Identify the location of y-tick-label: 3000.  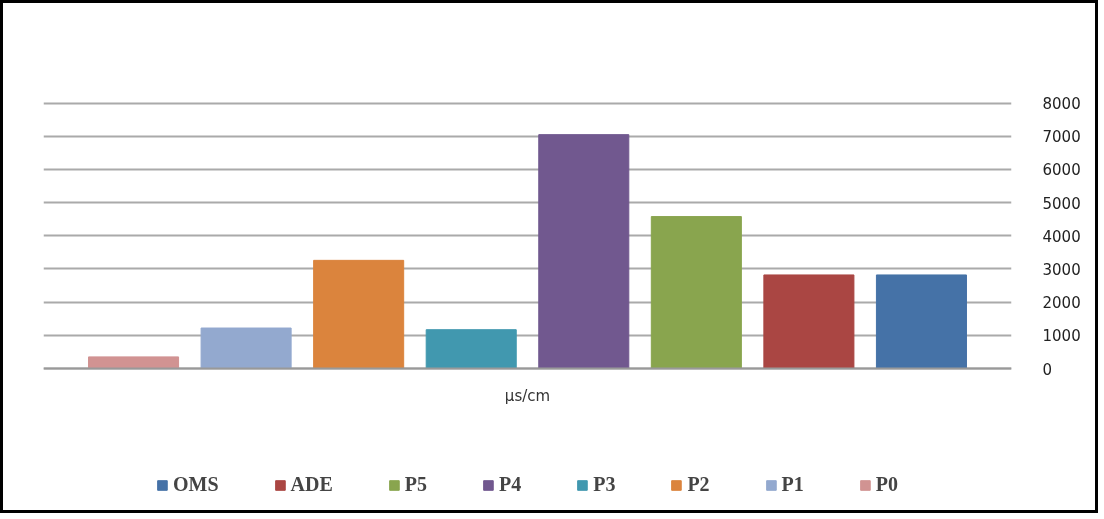
(1061, 269).